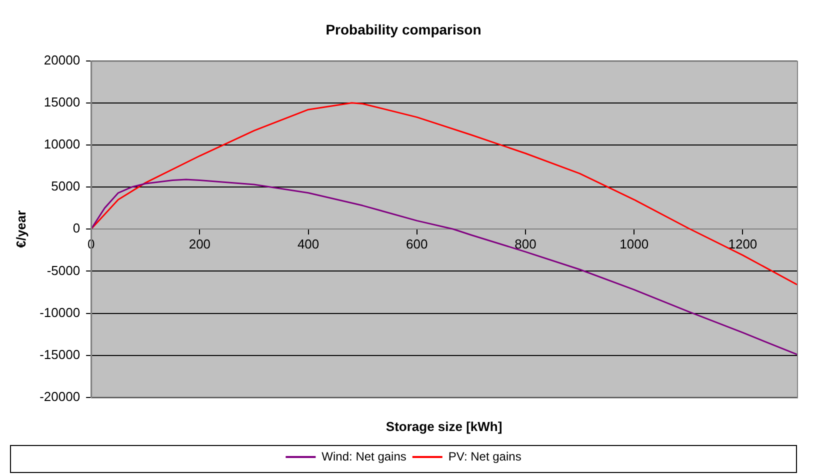 This screenshot has width=817, height=475. Describe the element at coordinates (417, 244) in the screenshot. I see `x-tick-label: 600` at that location.